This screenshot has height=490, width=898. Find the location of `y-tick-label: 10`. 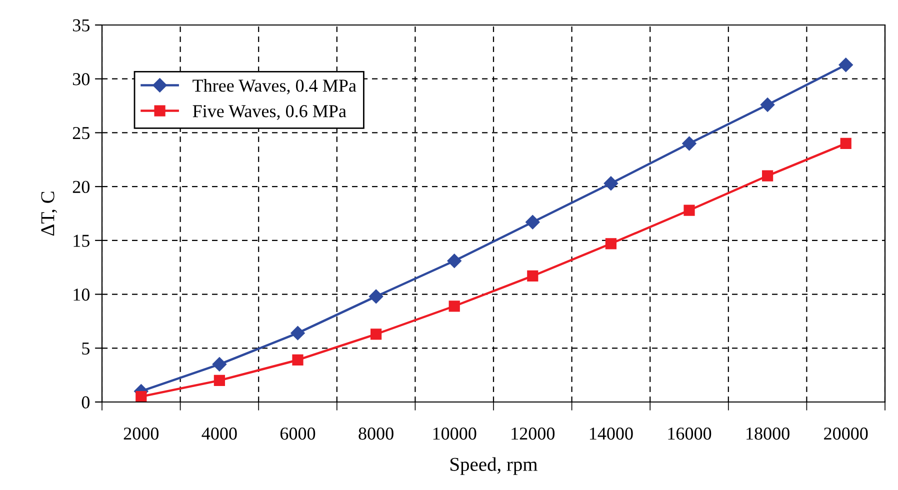

y-tick-label: 10 is located at coordinates (82, 294).